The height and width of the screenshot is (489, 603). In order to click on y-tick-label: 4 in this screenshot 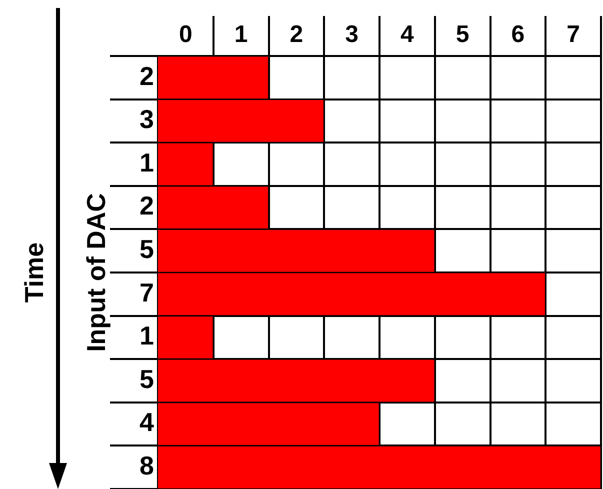, I will do `click(147, 422)`.